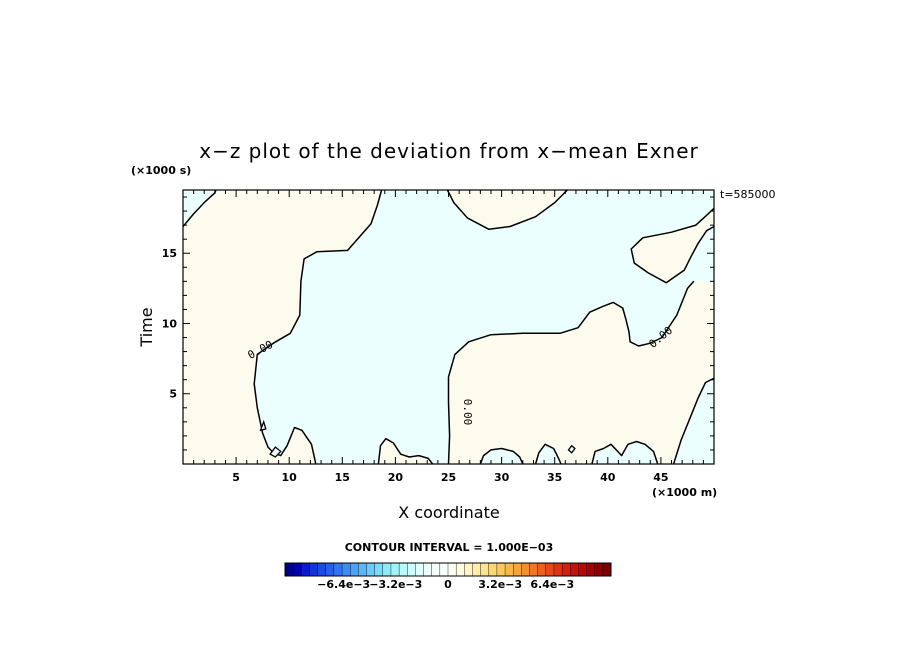 This screenshot has height=654, width=904. Describe the element at coordinates (500, 584) in the screenshot. I see `colorbar-tick-label: 3.2e−3` at that location.